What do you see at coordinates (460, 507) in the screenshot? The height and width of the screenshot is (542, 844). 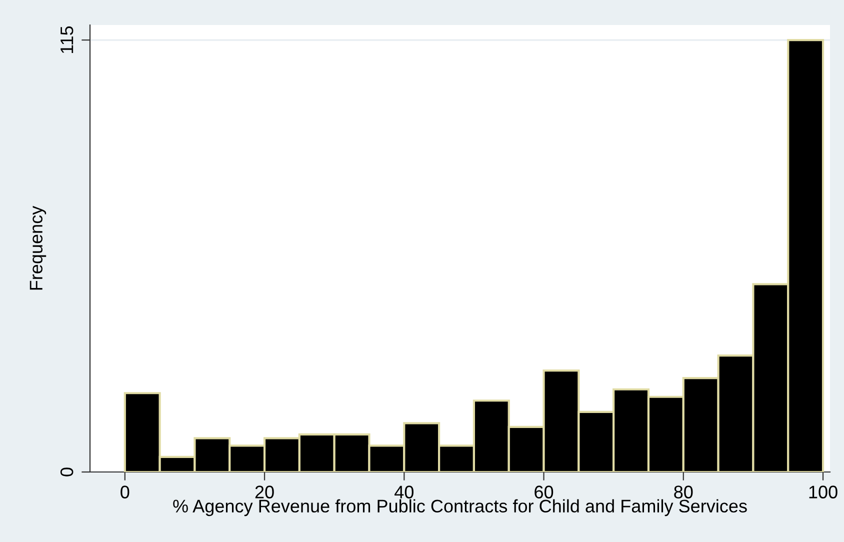 I see `x-axis-title: % Agency Revenue from Public Contracts for Child and Family Services` at bounding box center [460, 507].